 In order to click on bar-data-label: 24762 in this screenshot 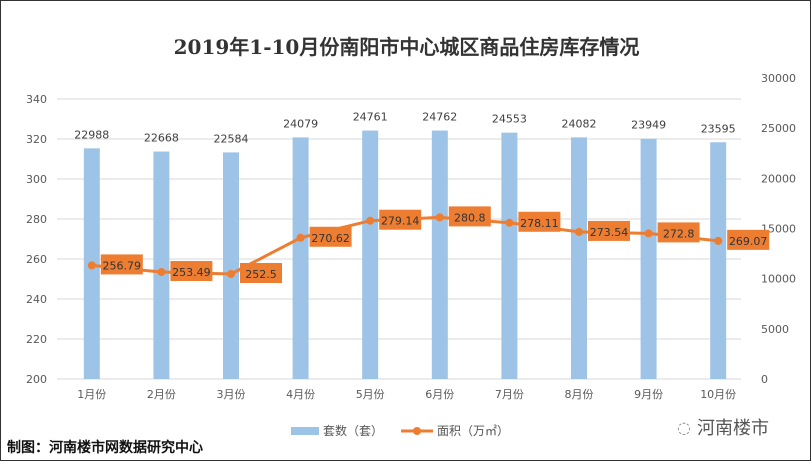, I will do `click(439, 117)`.